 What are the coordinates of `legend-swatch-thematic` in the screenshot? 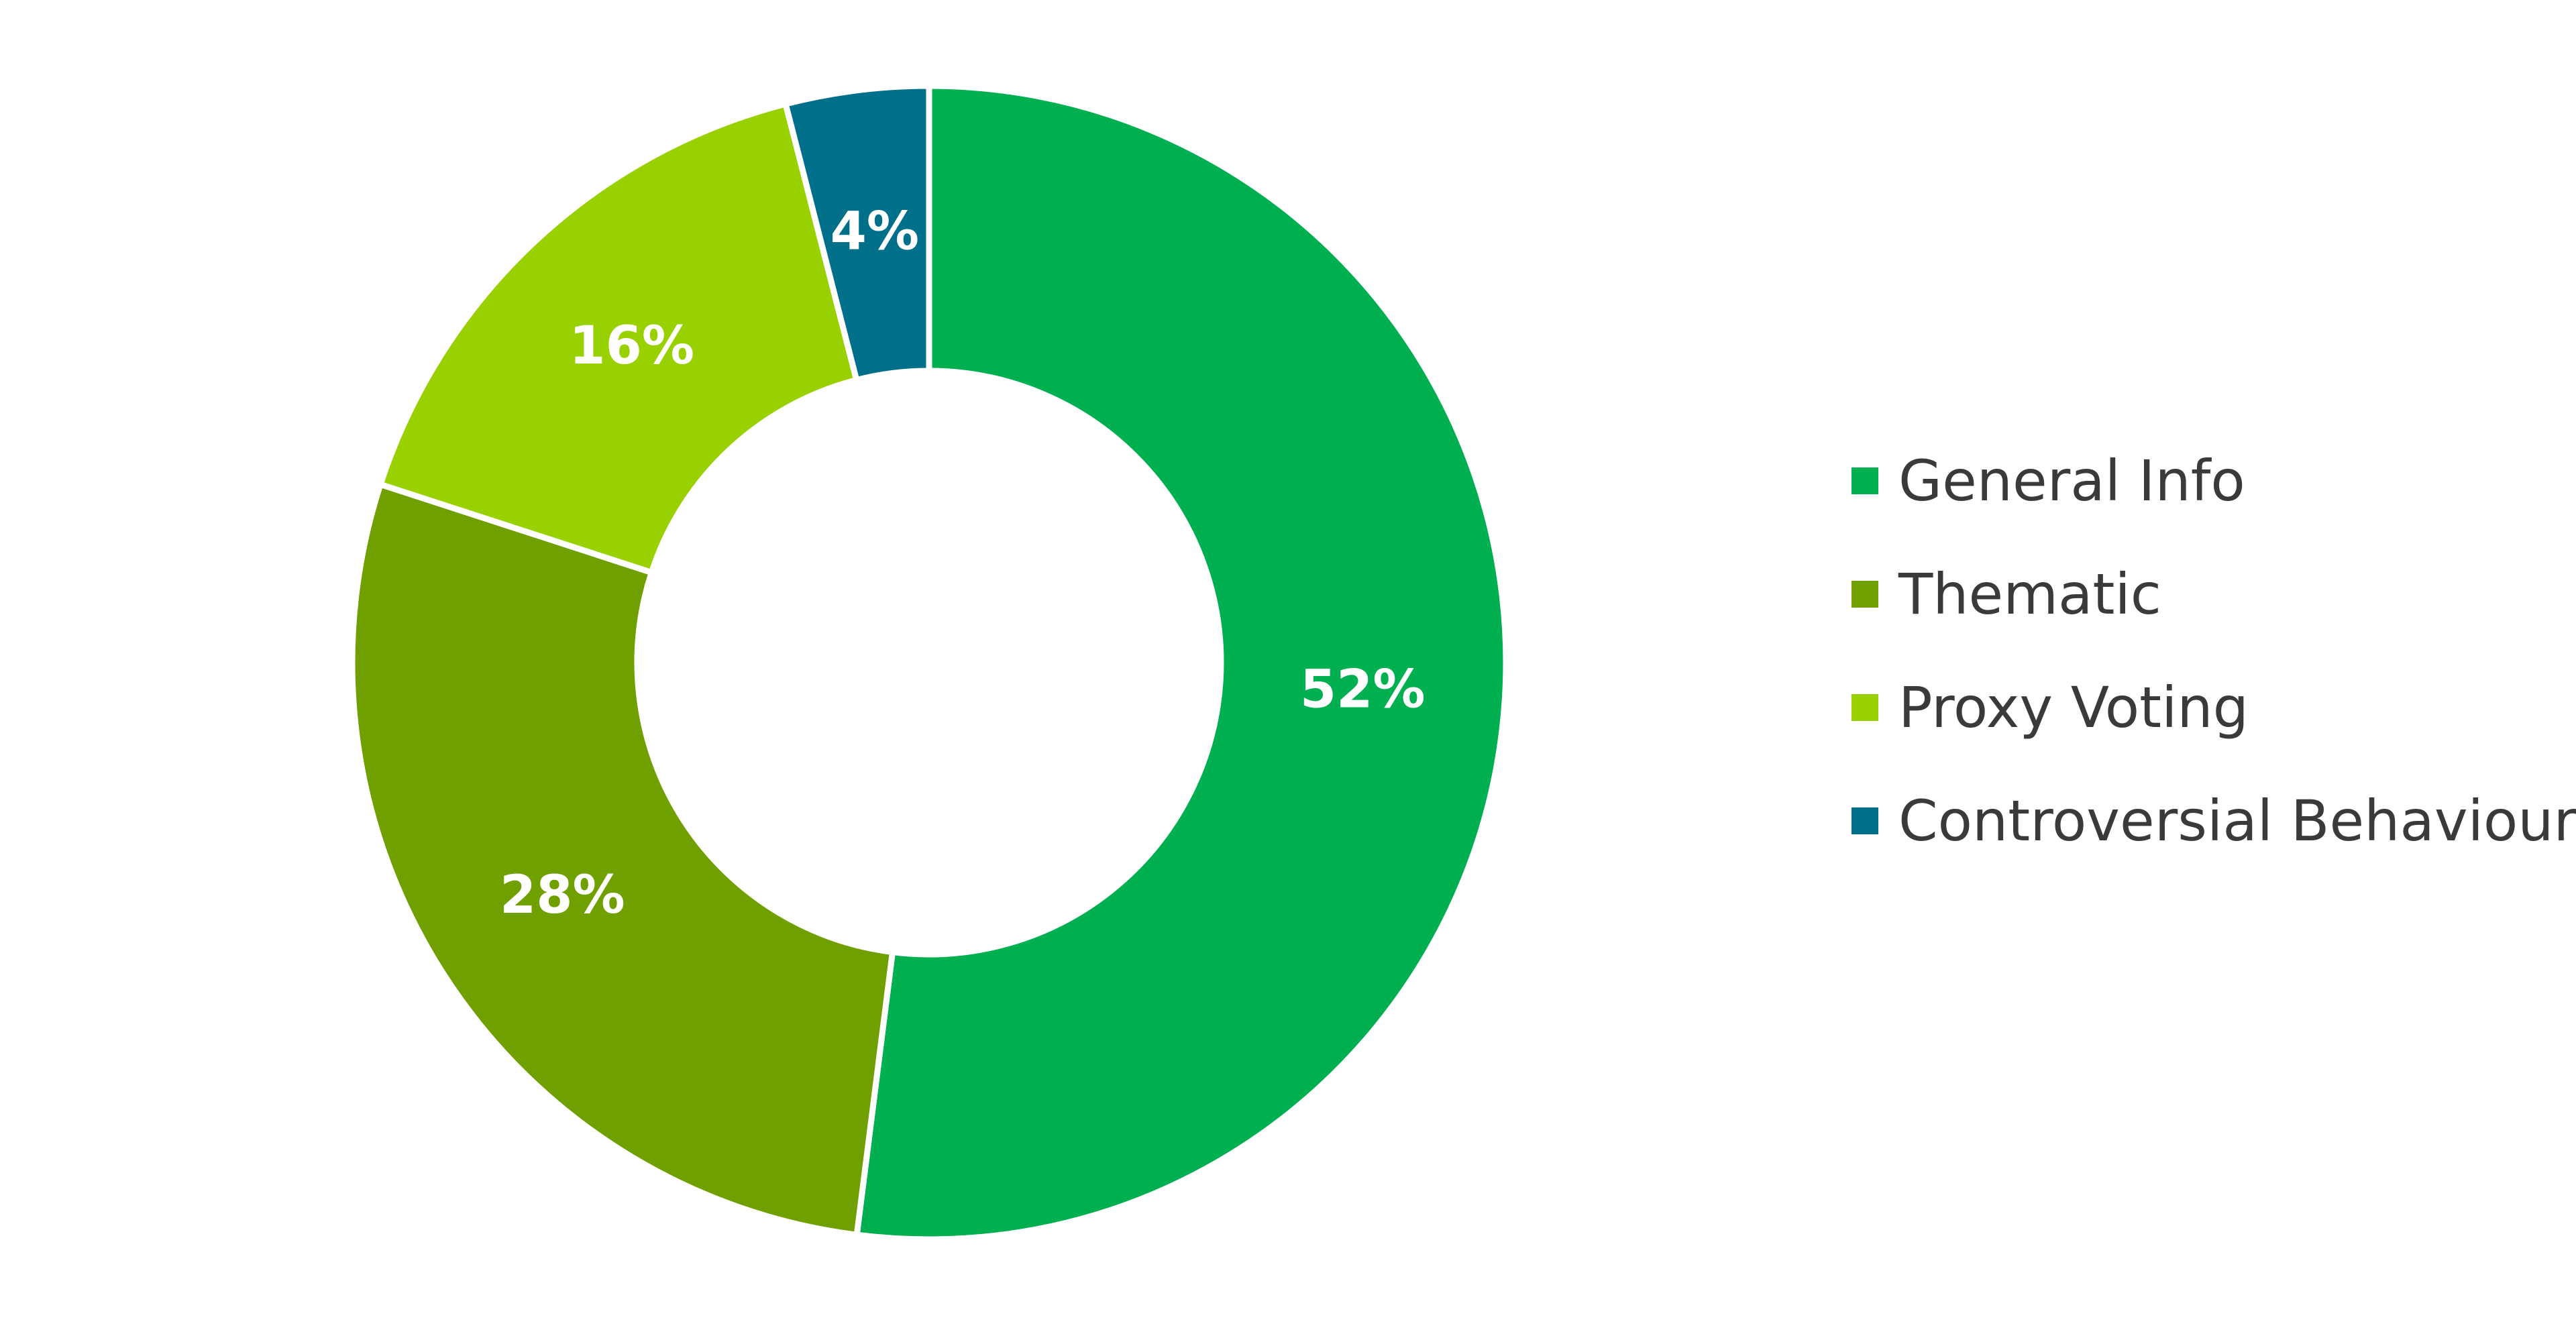 It's located at (1864, 594).